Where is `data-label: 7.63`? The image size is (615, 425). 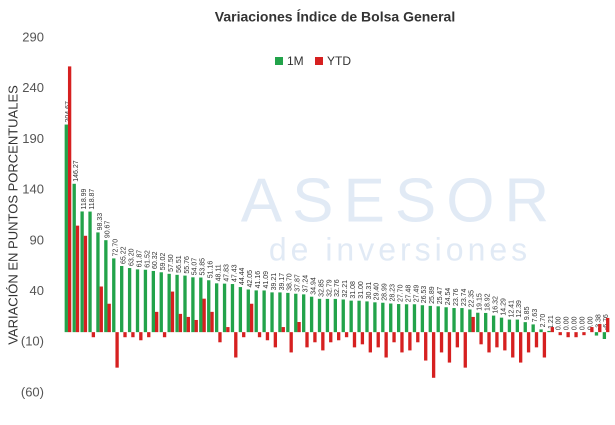 data-label: 7.63 is located at coordinates (535, 316).